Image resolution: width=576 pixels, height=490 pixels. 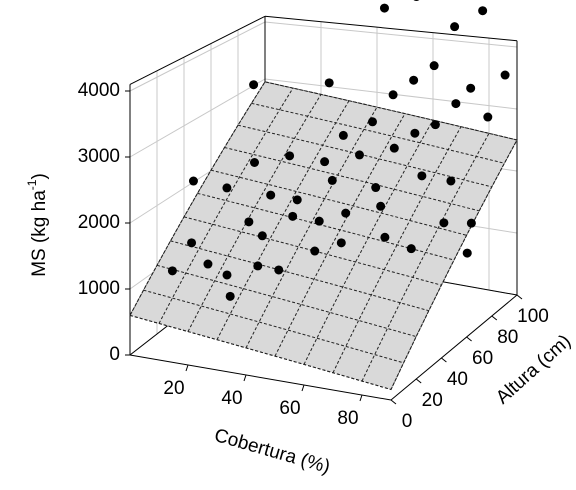 What do you see at coordinates (99, 288) in the screenshot?
I see `z-tick-label: 1000` at bounding box center [99, 288].